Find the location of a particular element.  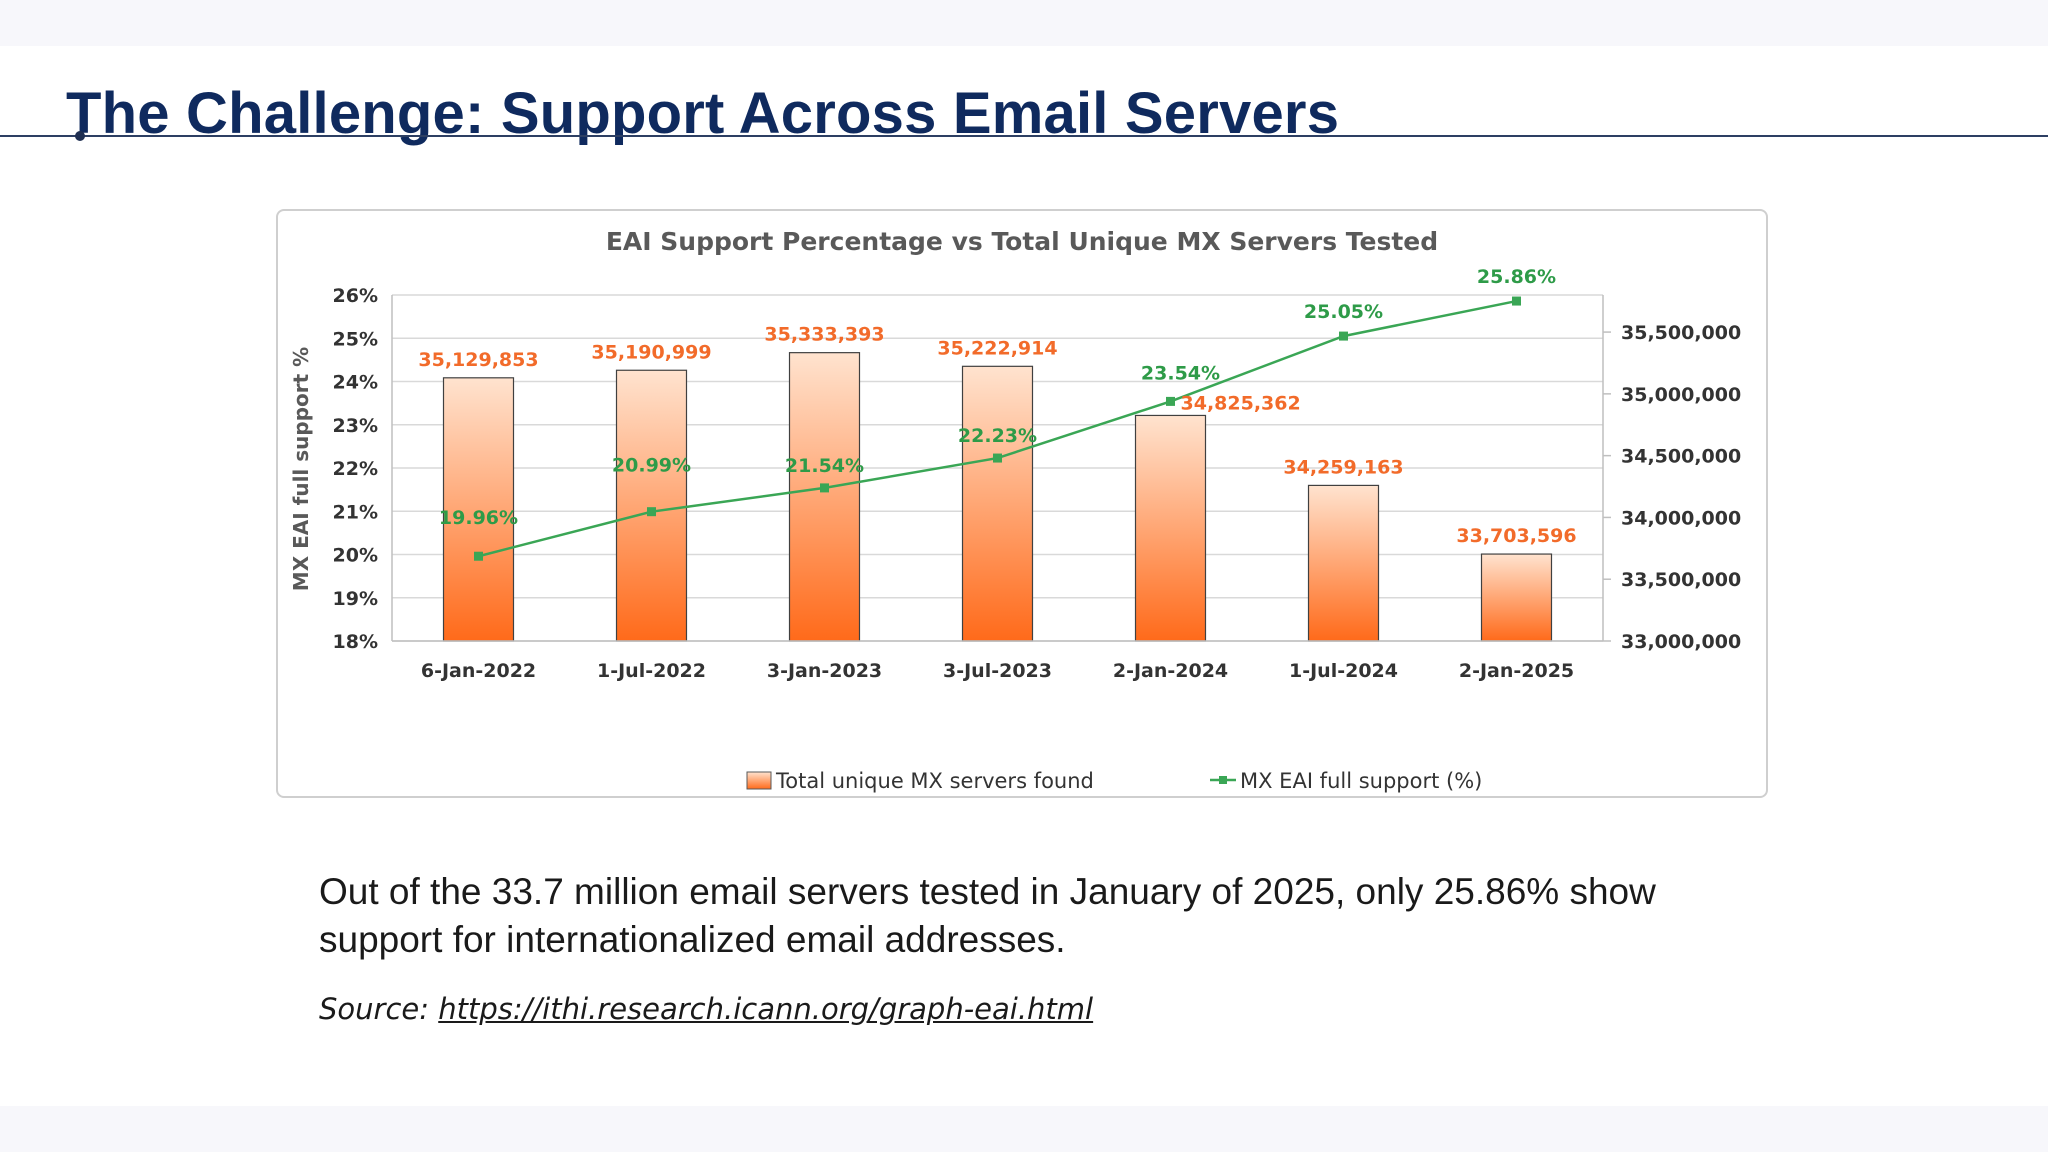

bar-data-label: 35,190,999 is located at coordinates (651, 352).